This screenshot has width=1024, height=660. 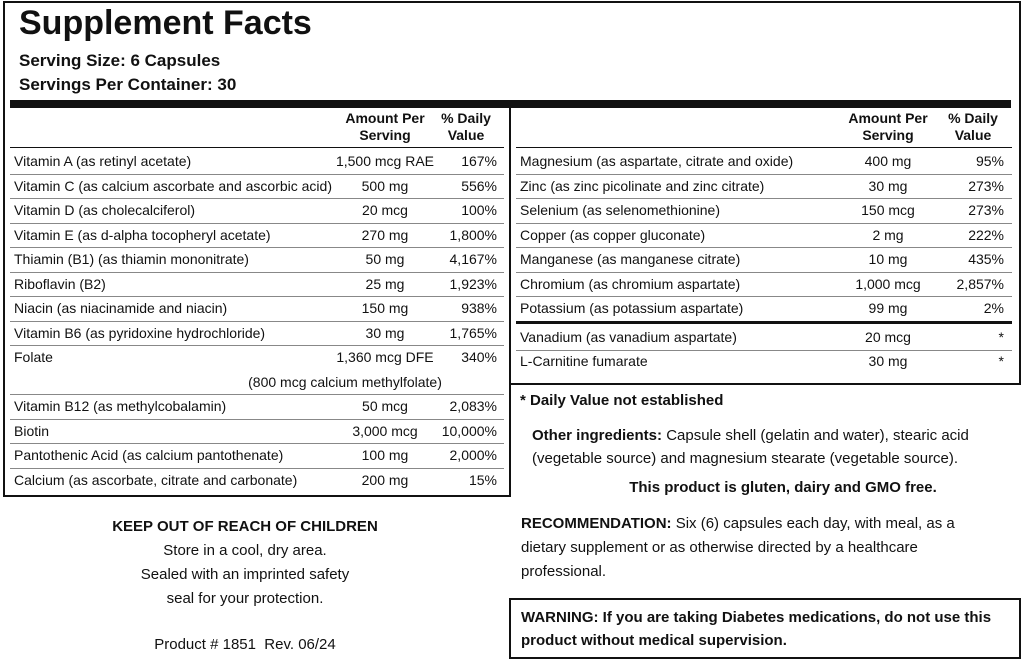 I want to click on amount: 3,000 mcg, so click(x=385, y=430).